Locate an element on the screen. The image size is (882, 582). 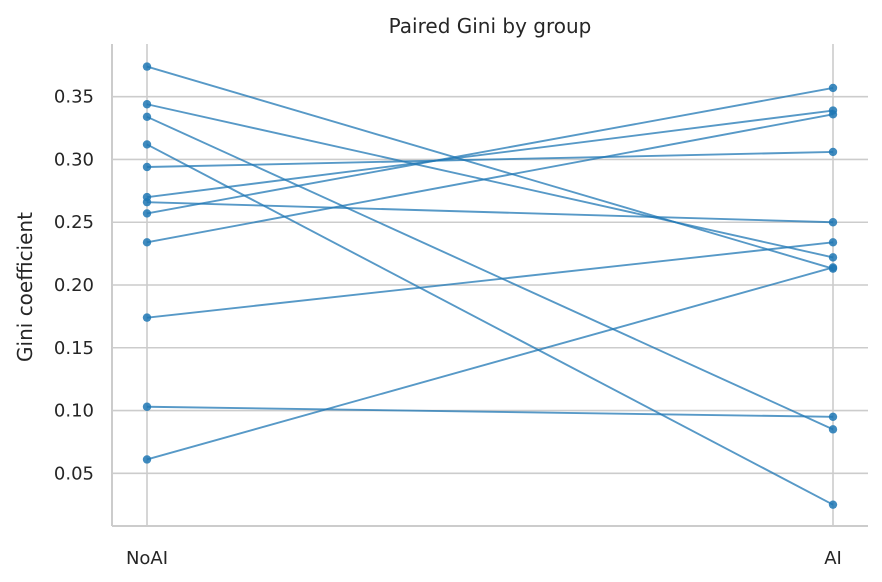
y-tick-label: 0.25 is located at coordinates (74, 222).